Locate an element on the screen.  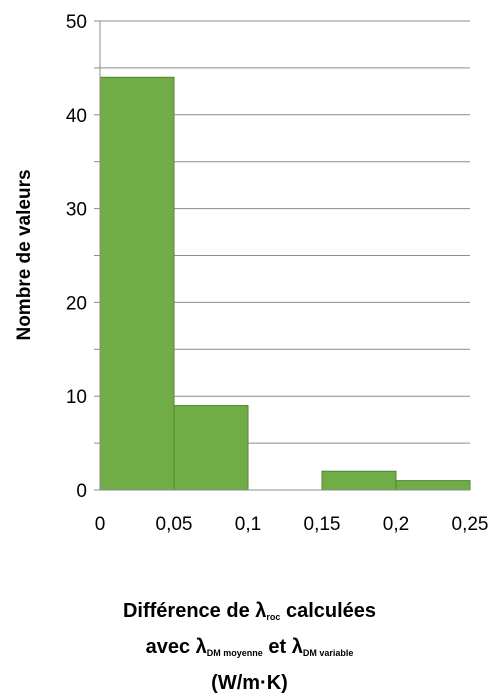
x-tick-label: 0,2 is located at coordinates (396, 524).